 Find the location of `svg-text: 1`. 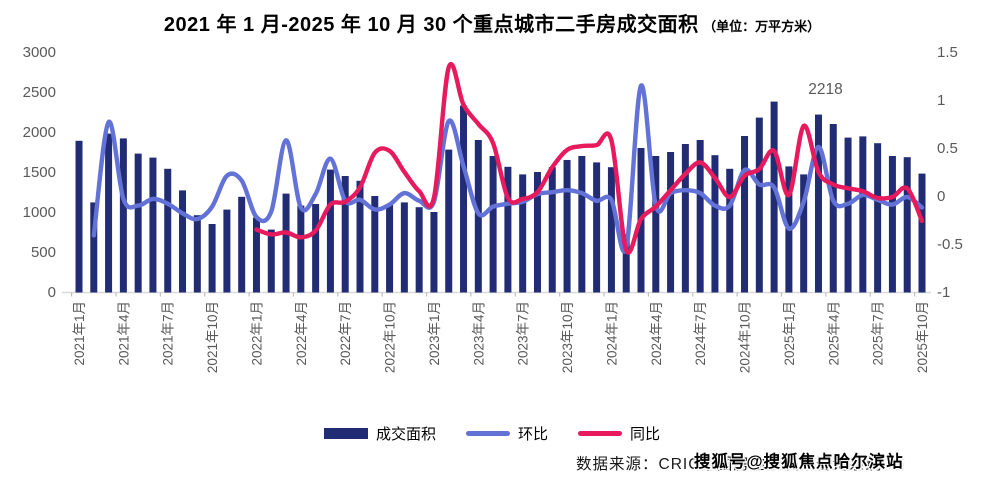

svg-text: 1 is located at coordinates (941, 100).